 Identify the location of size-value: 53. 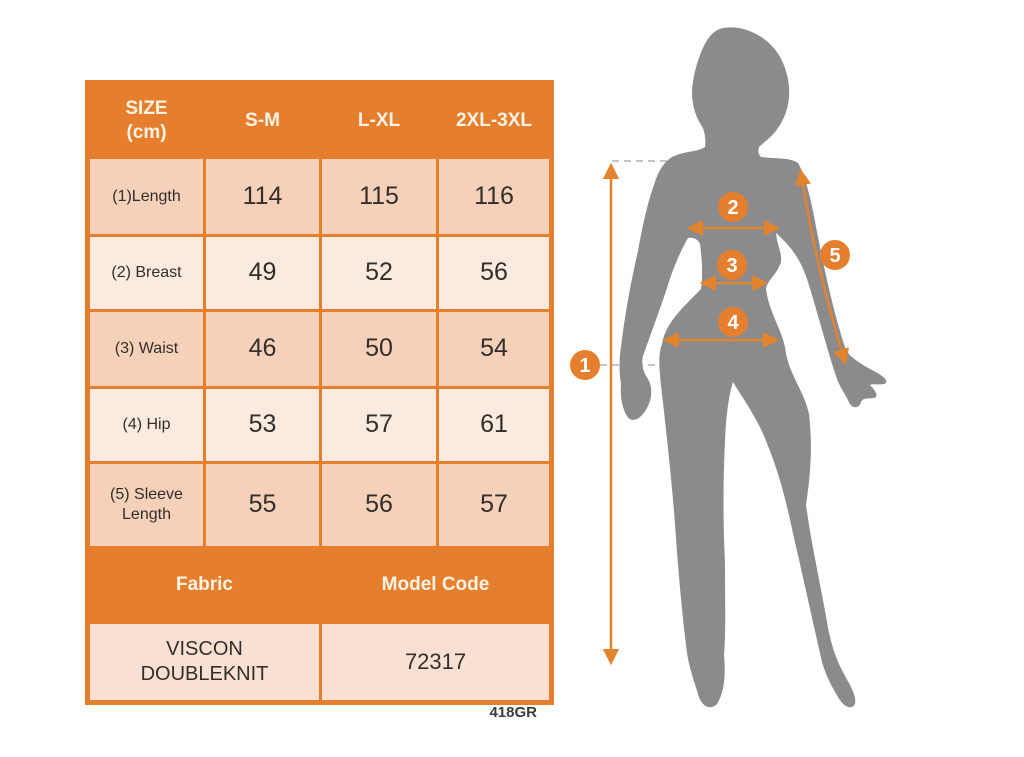
(262, 425).